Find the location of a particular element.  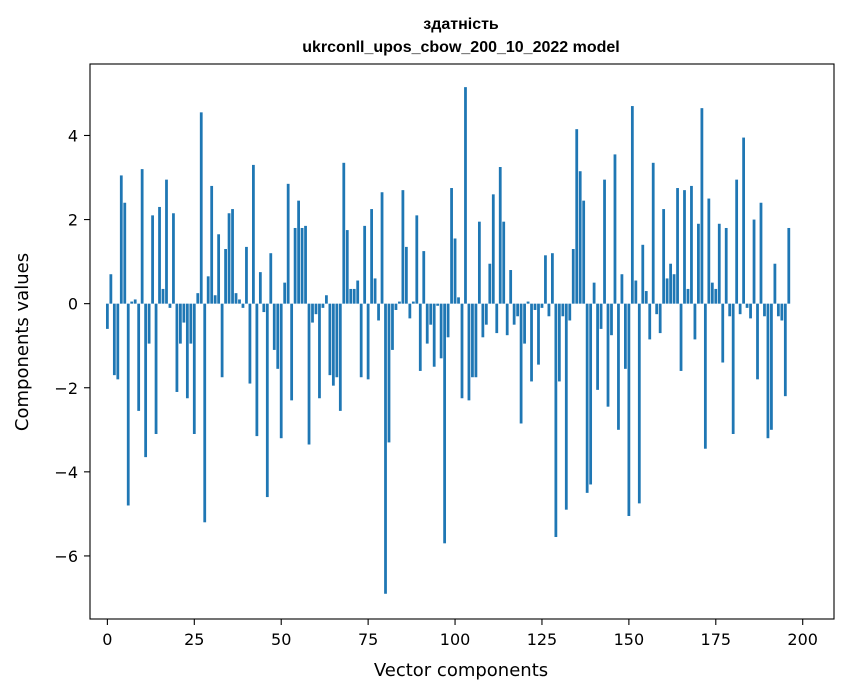

y-tick-label: −6 is located at coordinates (66, 556).